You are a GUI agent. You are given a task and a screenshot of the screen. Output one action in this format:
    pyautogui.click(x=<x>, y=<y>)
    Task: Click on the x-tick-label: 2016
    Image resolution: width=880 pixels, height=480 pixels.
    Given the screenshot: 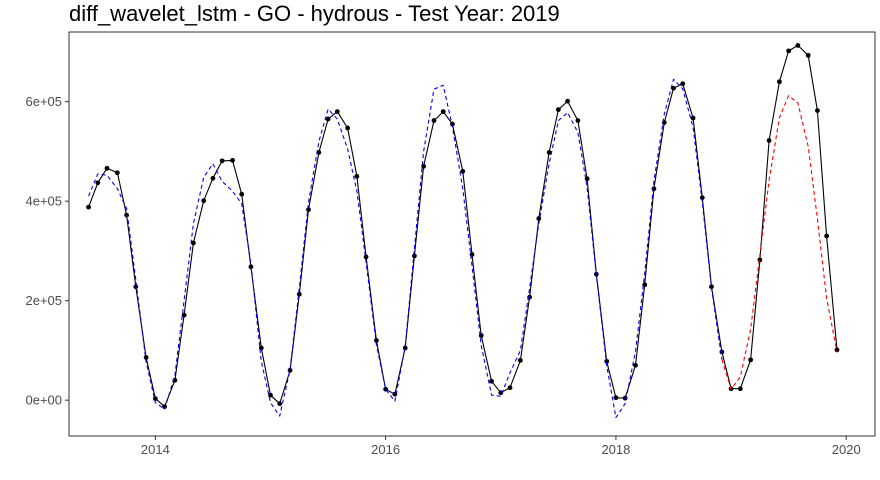 What is the action you would take?
    pyautogui.click(x=385, y=449)
    